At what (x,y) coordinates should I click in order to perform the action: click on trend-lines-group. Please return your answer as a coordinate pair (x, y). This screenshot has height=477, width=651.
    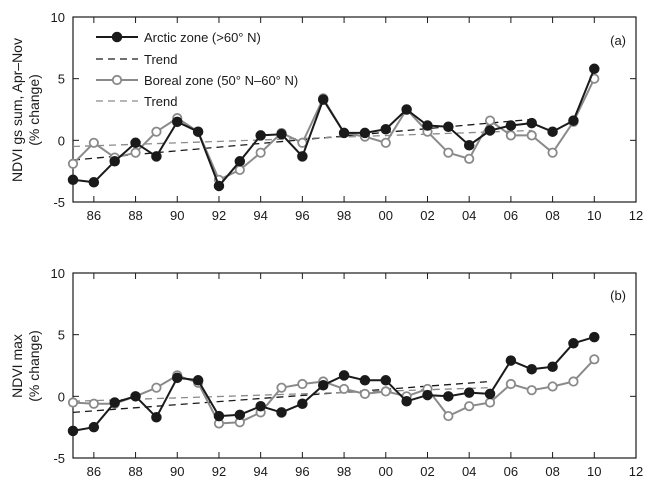
    Looking at the image, I should click on (281, 397).